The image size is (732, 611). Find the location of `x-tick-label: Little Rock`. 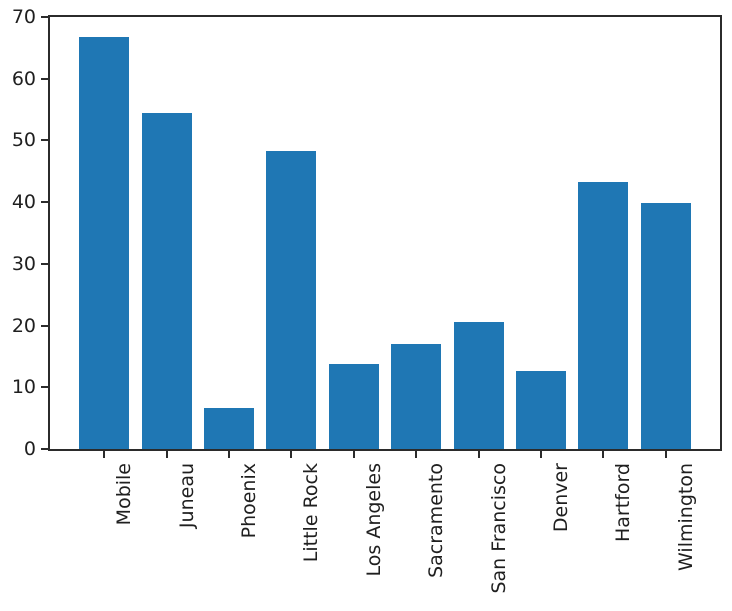

x-tick-label: Little Rock is located at coordinates (311, 513).